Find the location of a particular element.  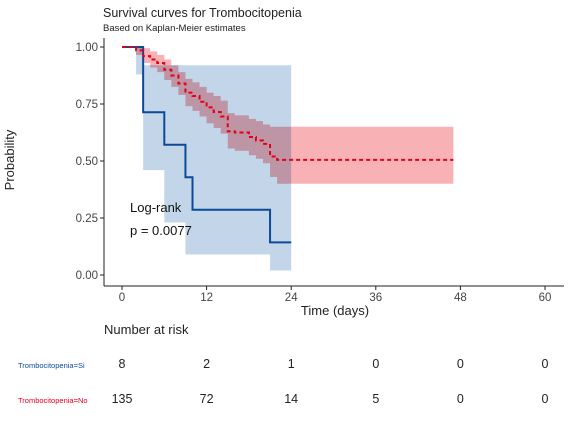

chart-title: Survival curves for Trombocitopenia is located at coordinates (202, 13).